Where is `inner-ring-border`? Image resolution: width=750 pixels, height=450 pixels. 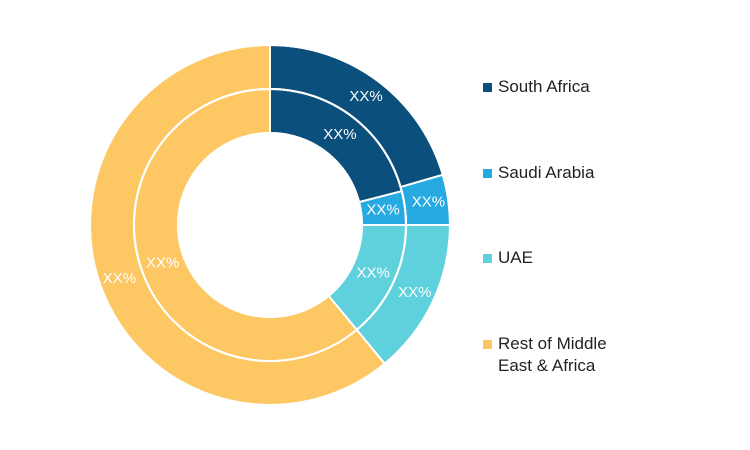
inner-ring-border is located at coordinates (270, 225).